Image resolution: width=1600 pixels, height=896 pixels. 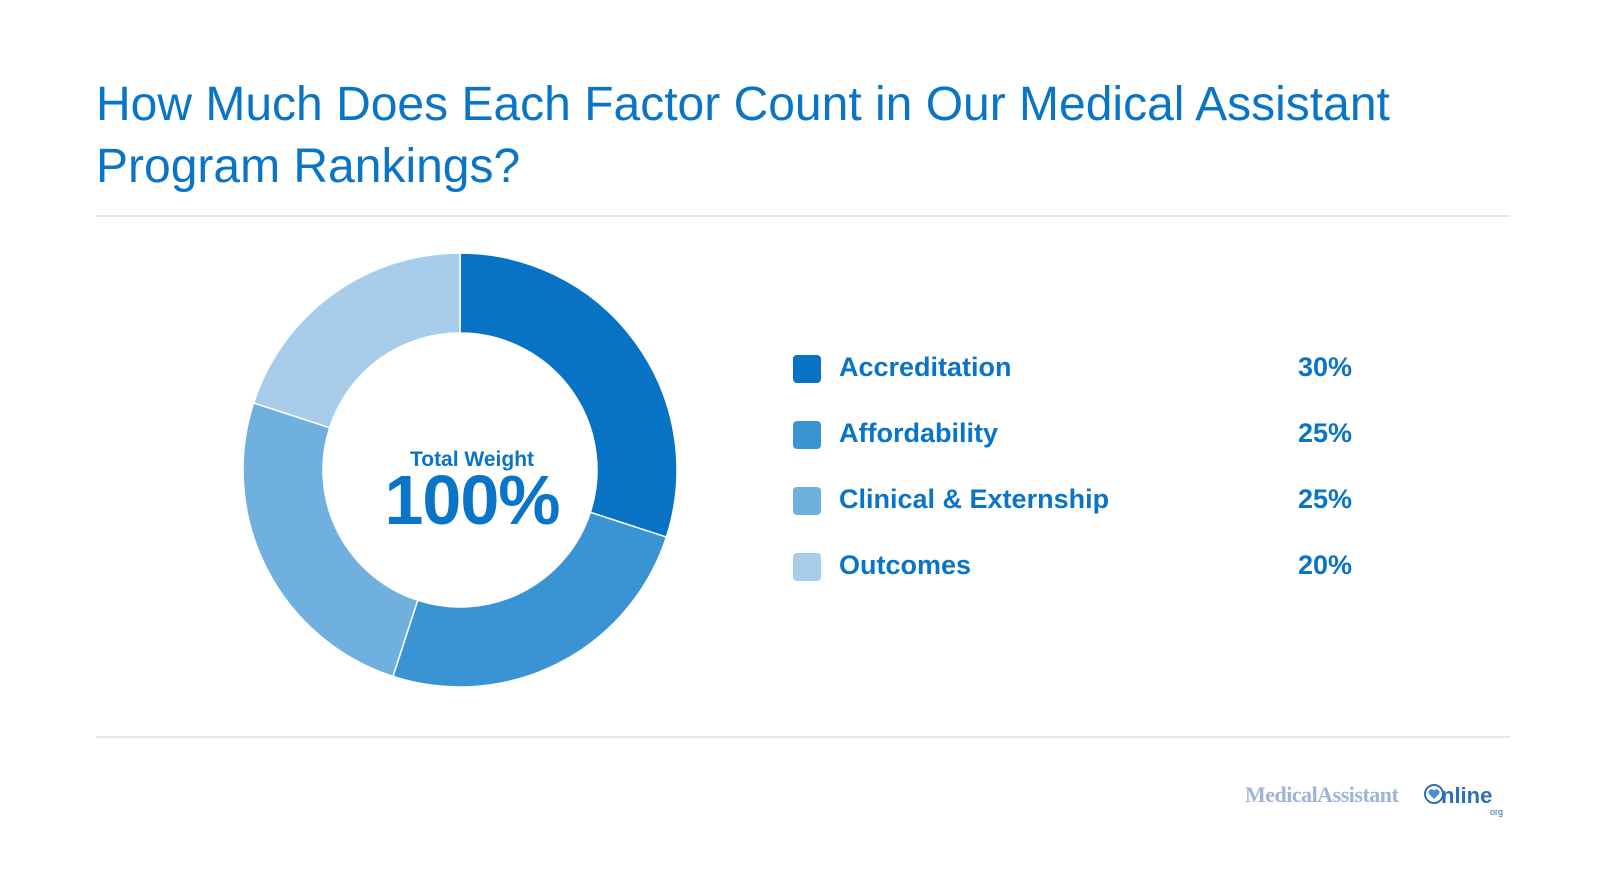 I want to click on legend-value: 20%, so click(x=1325, y=565).